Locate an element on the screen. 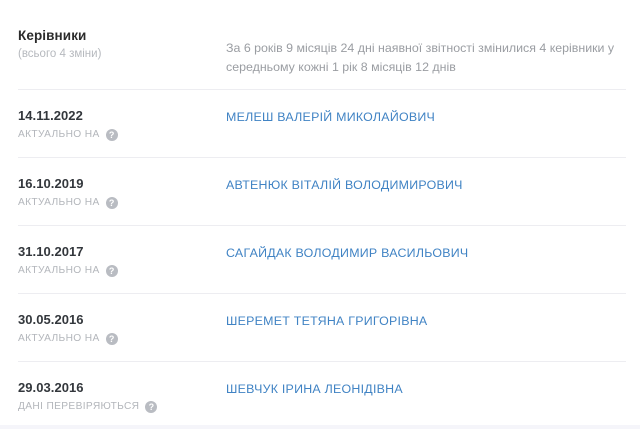 This screenshot has width=640, height=429. director-name-link: ШЕРЕМЕТ ТЕТЯНА ГРИГОРІВНА is located at coordinates (327, 321).